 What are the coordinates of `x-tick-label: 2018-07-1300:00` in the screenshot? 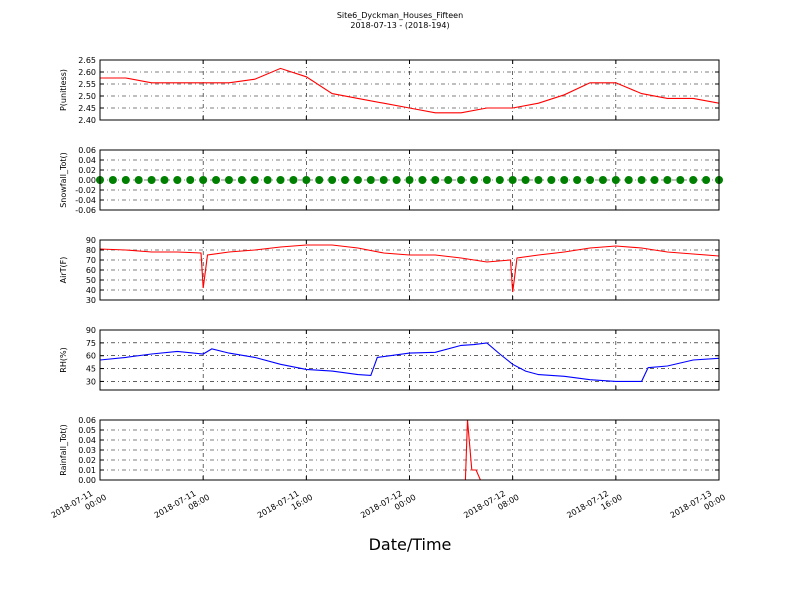 It's located at (698, 506).